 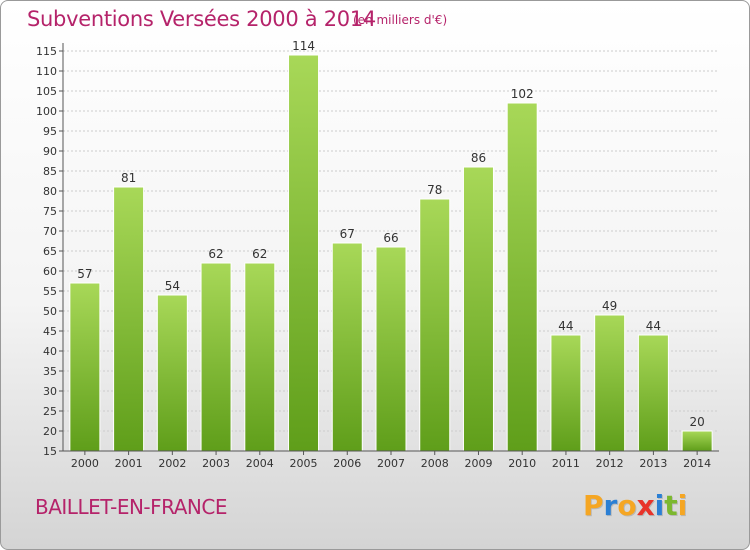 I want to click on bar-value-label: 54, so click(x=172, y=286).